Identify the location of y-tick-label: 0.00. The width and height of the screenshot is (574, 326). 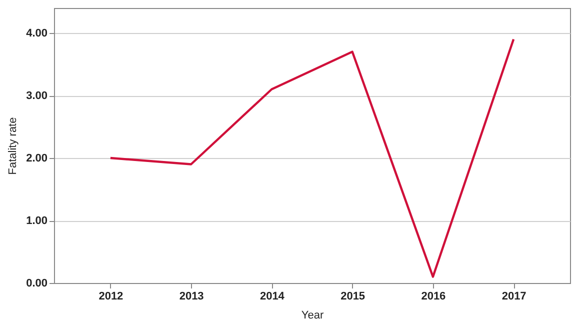
(37, 284).